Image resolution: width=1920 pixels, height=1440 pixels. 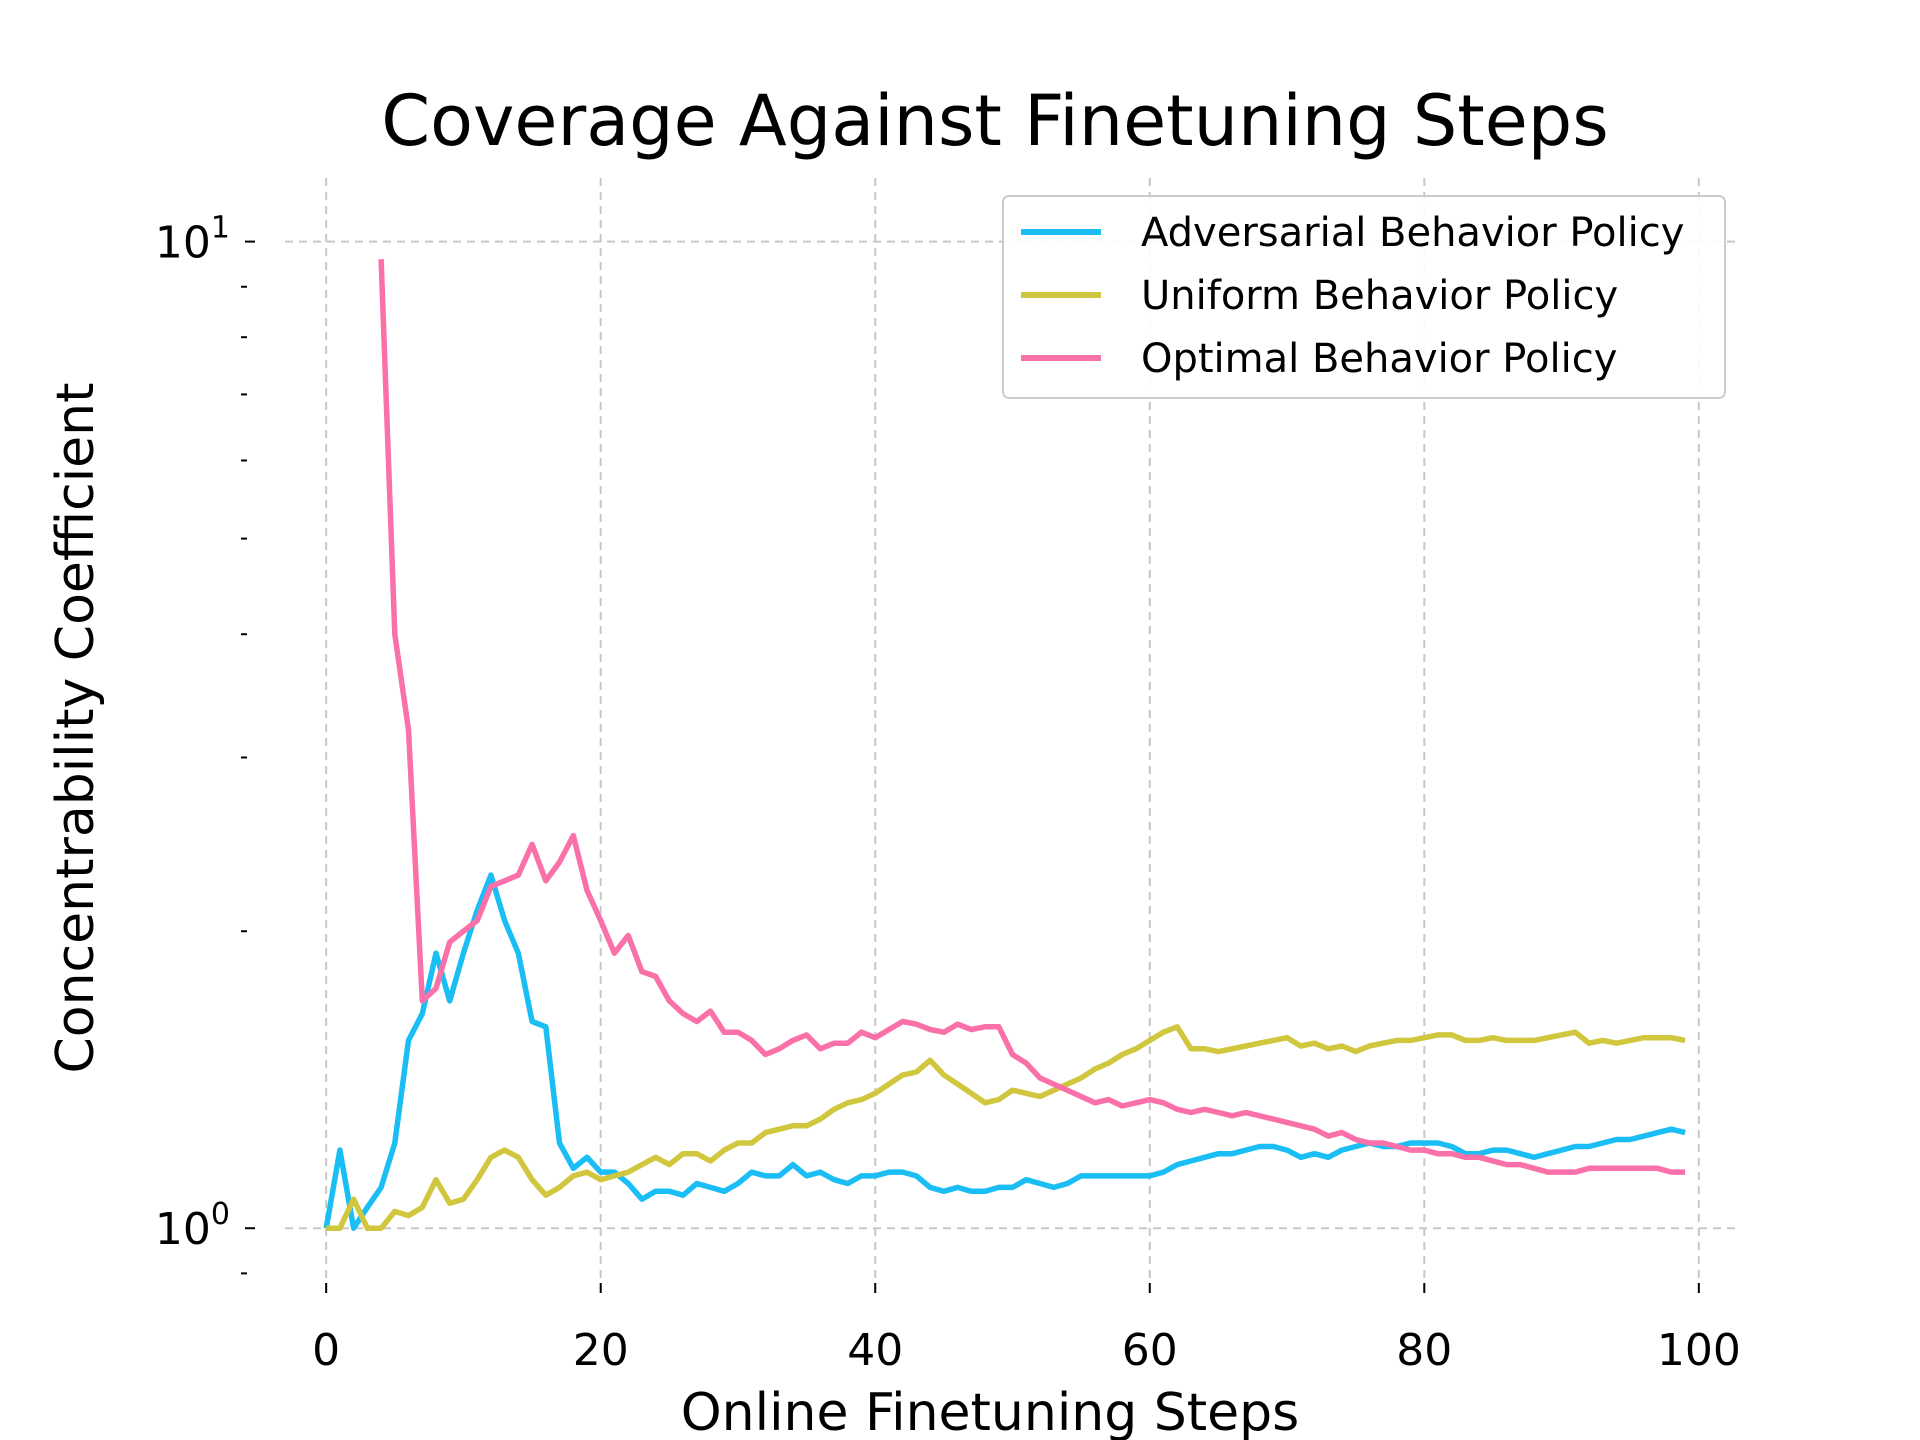 I want to click on legend-entry-label: Optimal Behavior Policy, so click(x=1379, y=359).